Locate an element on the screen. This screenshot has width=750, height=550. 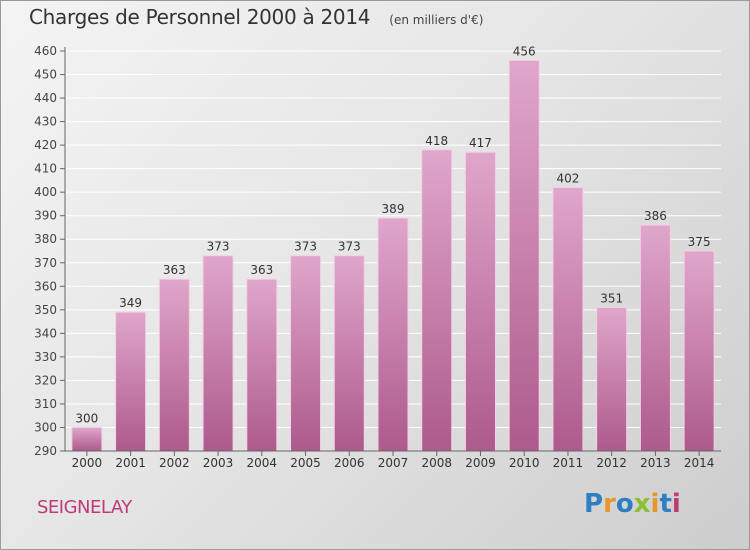
proxiti-logo: Proxiti is located at coordinates (632, 504).